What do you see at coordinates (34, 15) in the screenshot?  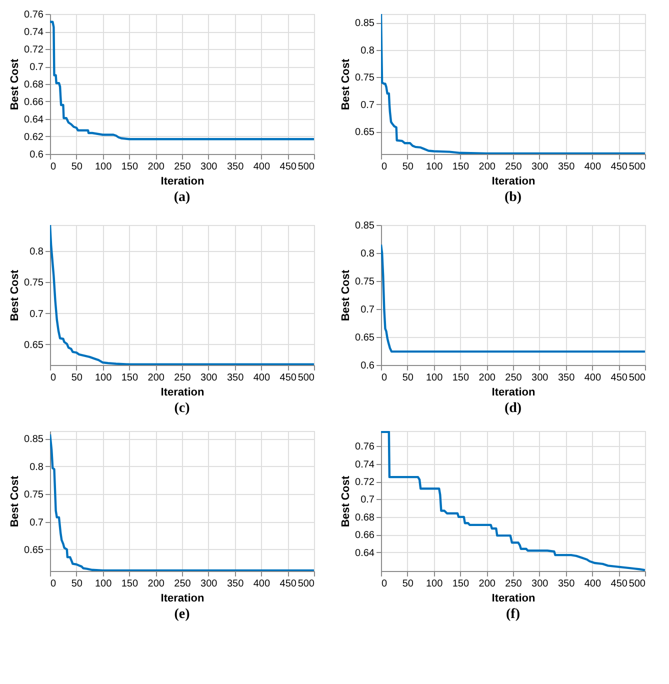 I see `y-tick-label: 0.76` at bounding box center [34, 15].